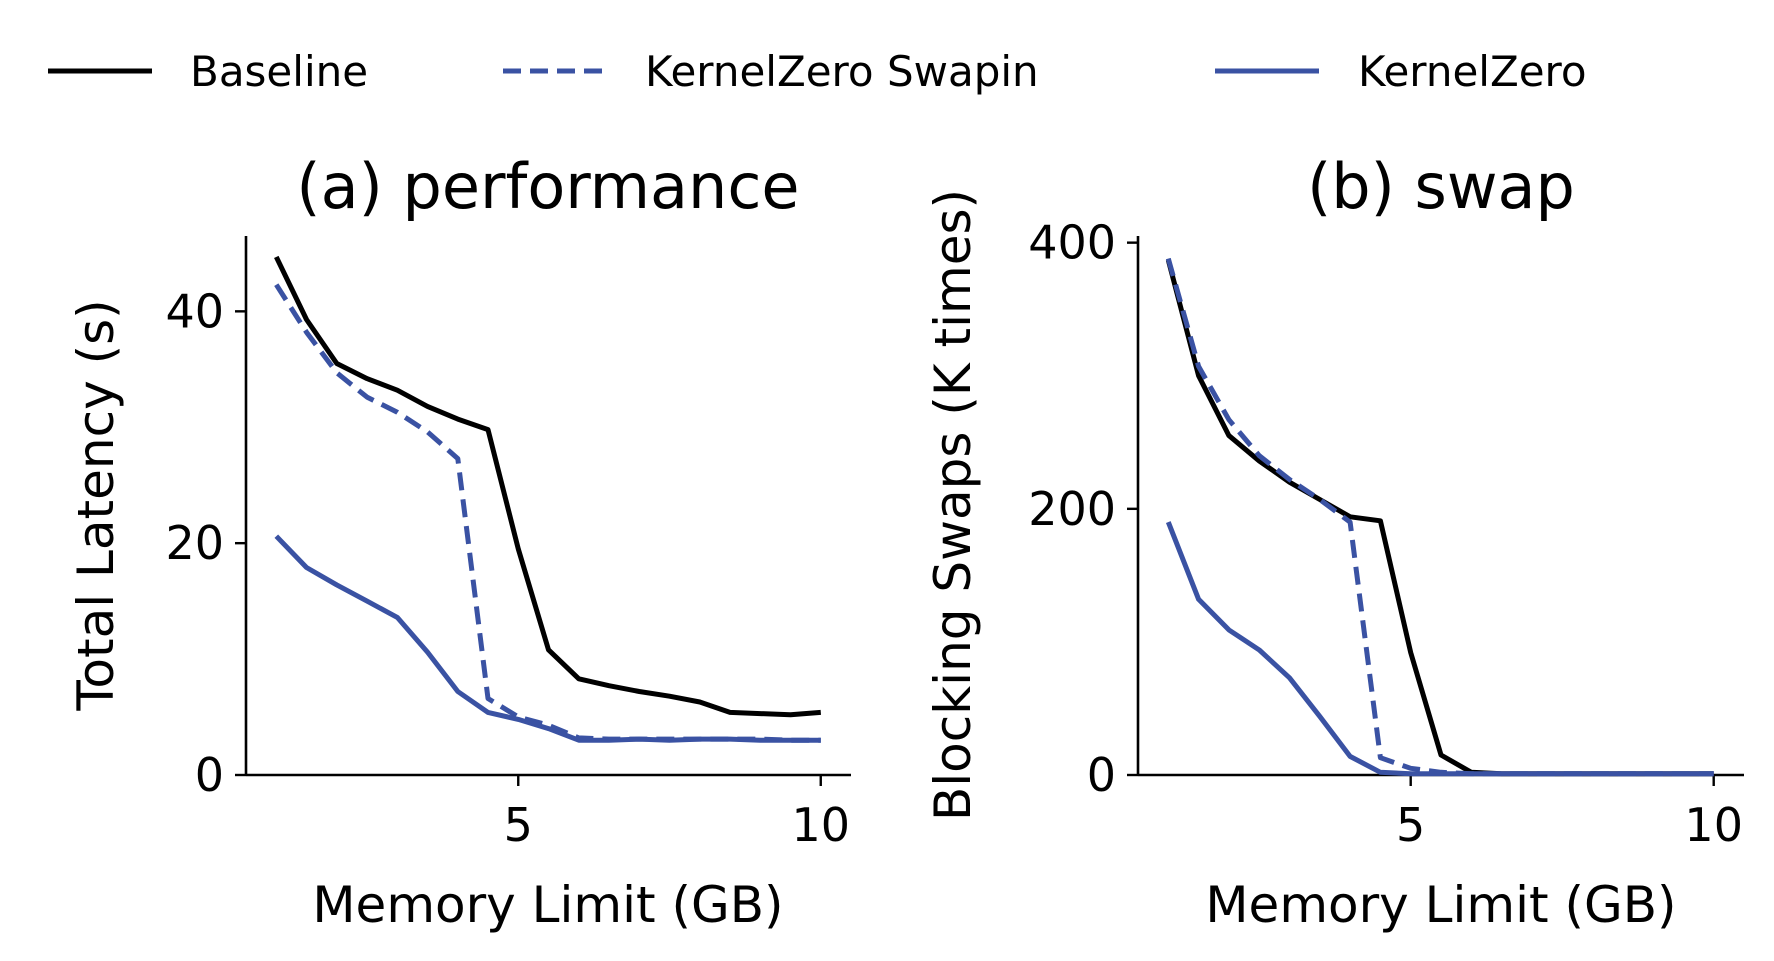  Describe the element at coordinates (547, 905) in the screenshot. I see `x-axis-label-performance: Memory Limit (GB)` at that location.